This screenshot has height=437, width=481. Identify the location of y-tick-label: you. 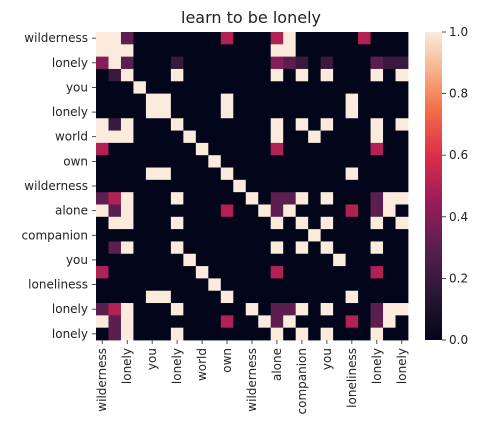
(77, 87).